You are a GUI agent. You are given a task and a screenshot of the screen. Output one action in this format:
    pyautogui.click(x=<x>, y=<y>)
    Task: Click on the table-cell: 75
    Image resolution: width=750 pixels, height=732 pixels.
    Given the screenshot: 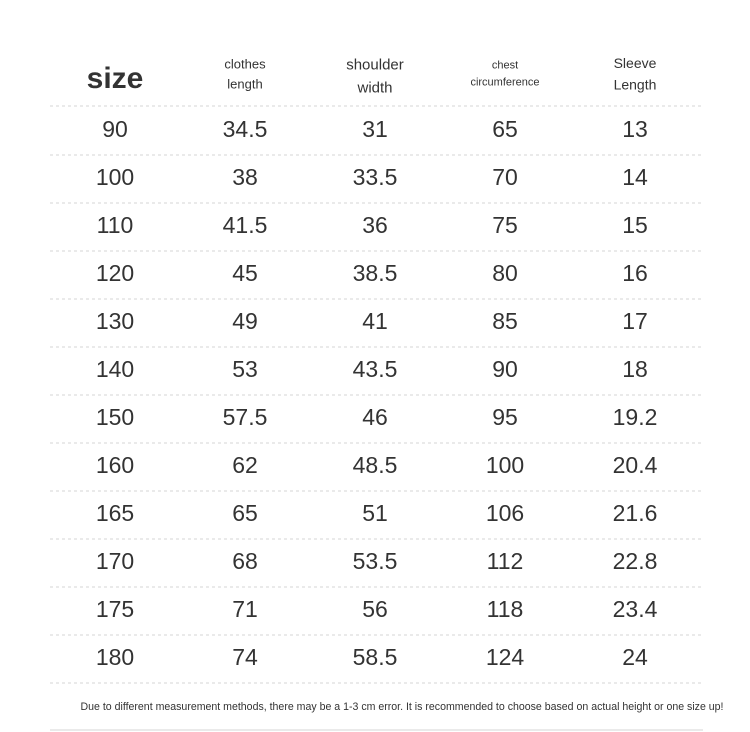 What is the action you would take?
    pyautogui.click(x=505, y=225)
    